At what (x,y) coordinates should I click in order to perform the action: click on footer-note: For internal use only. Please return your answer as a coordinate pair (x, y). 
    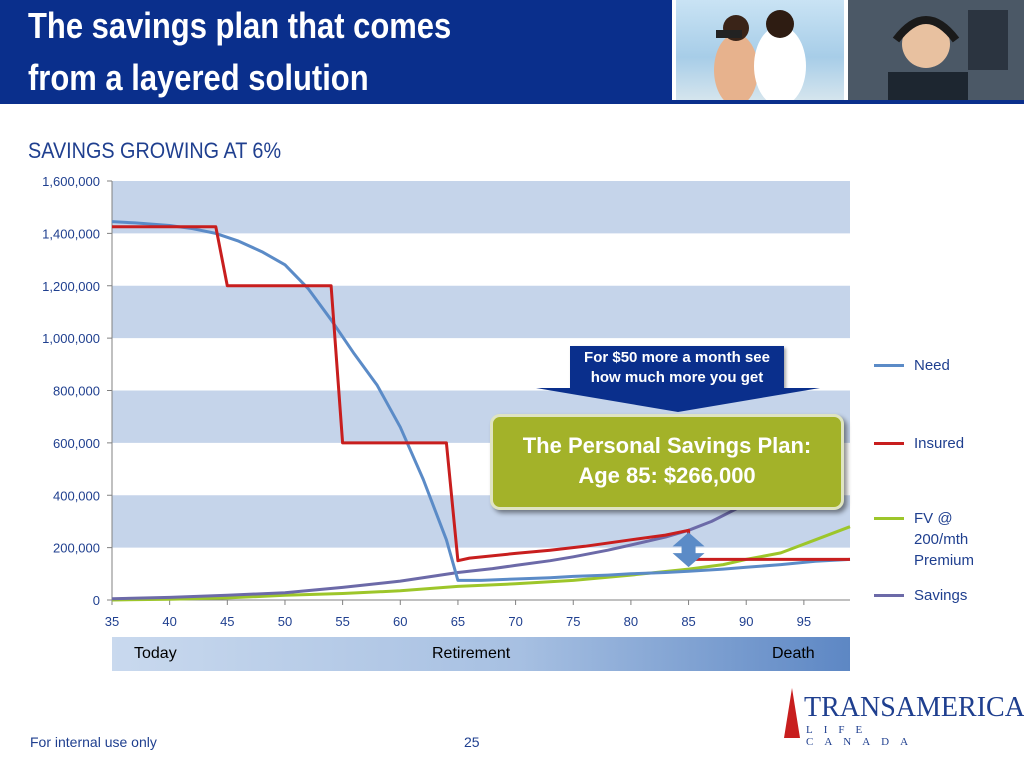
    Looking at the image, I should click on (93, 742).